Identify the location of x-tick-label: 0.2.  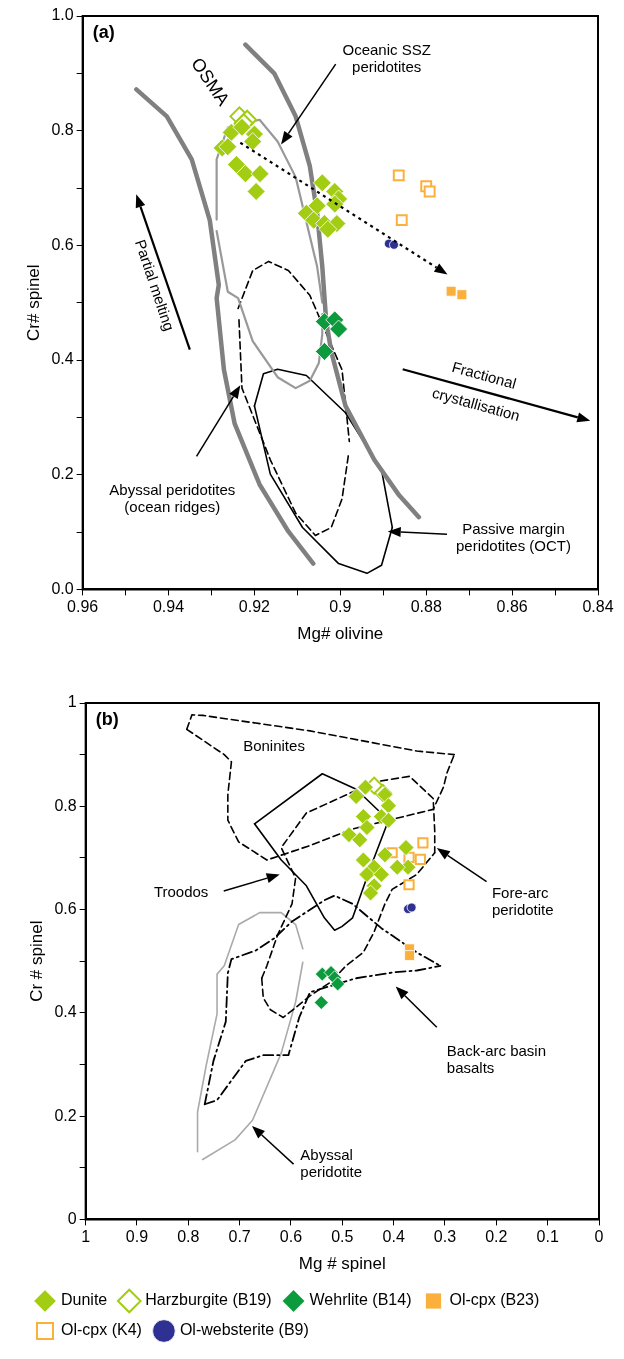
(496, 1237).